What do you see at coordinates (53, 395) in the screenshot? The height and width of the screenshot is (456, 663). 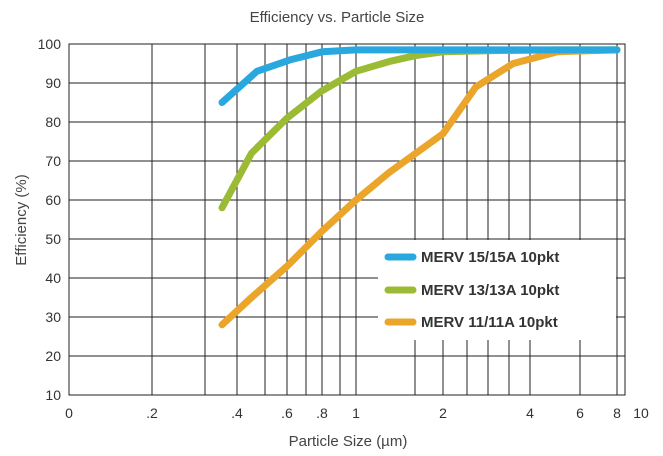 I see `y-tick-label: 10` at bounding box center [53, 395].